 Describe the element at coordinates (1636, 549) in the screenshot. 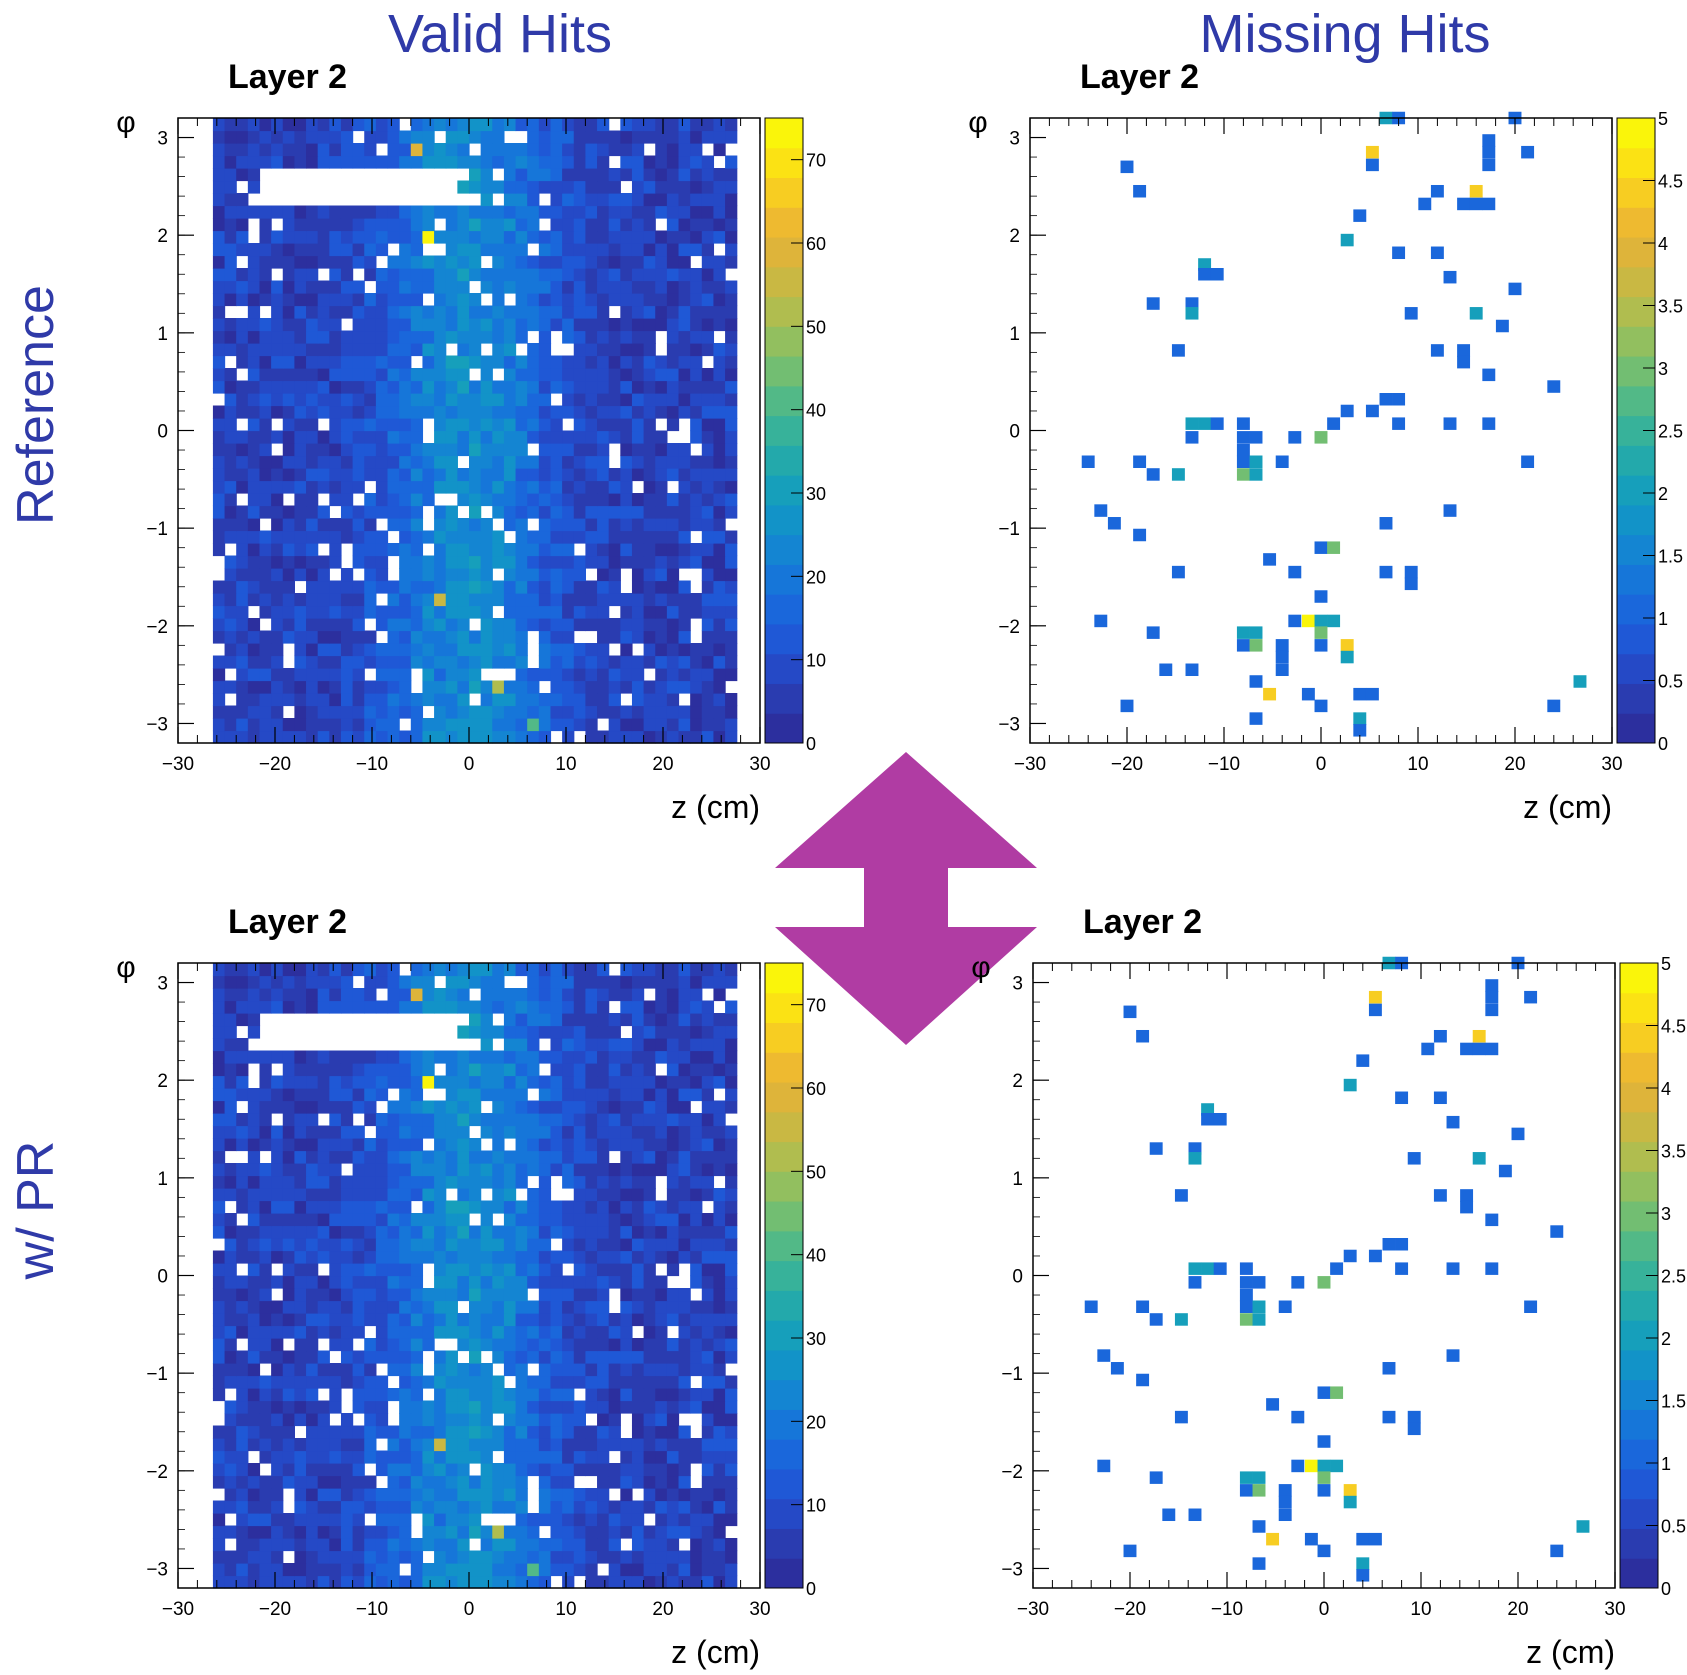

I see `colorbar-segment` at that location.